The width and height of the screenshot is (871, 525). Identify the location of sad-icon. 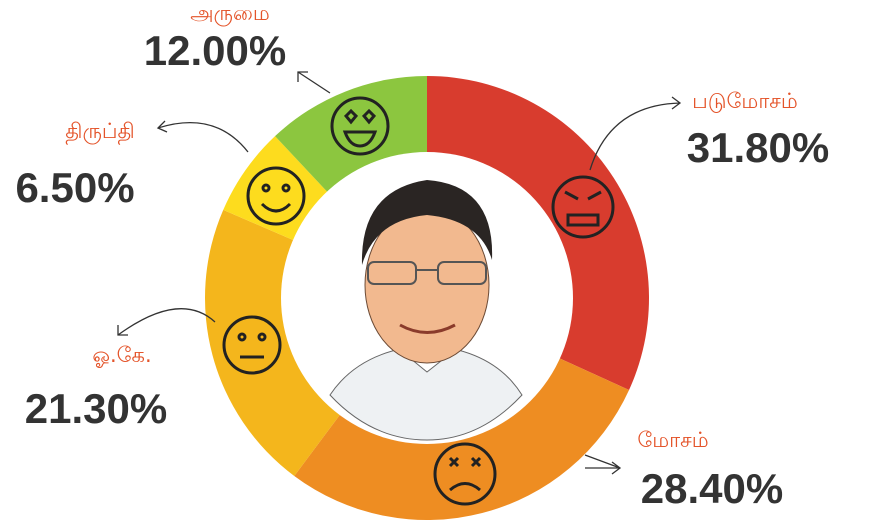
(465, 474).